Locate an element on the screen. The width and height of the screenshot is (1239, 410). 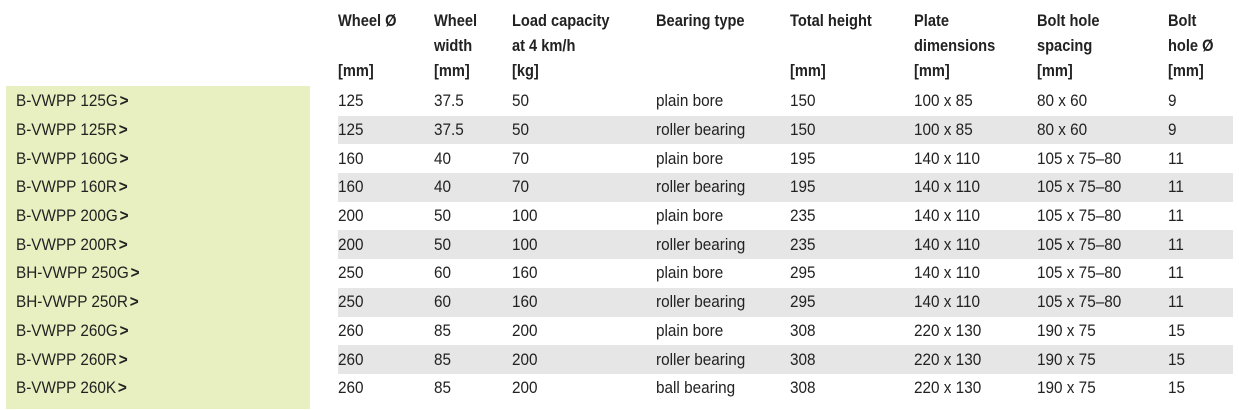
header-total-height: Total height [mm] is located at coordinates (831, 45).